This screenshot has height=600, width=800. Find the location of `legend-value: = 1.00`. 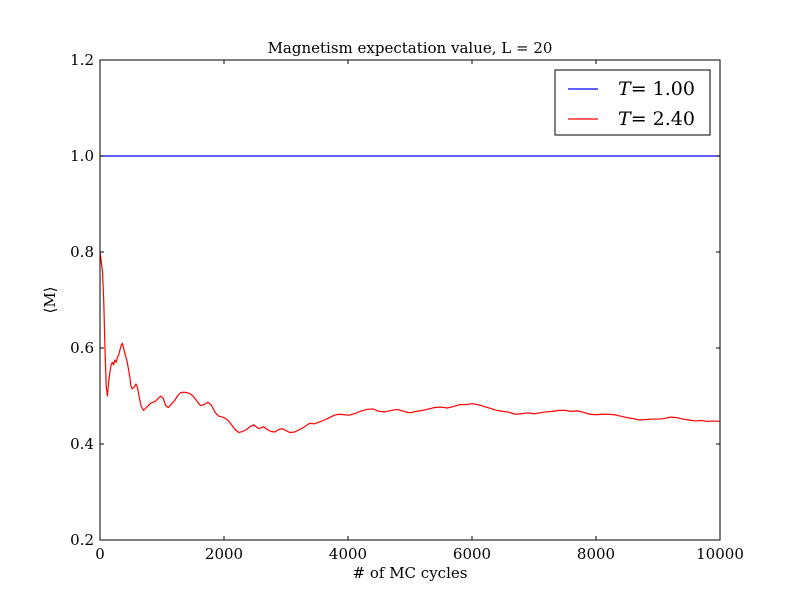

legend-value: = 1.00 is located at coordinates (663, 89).